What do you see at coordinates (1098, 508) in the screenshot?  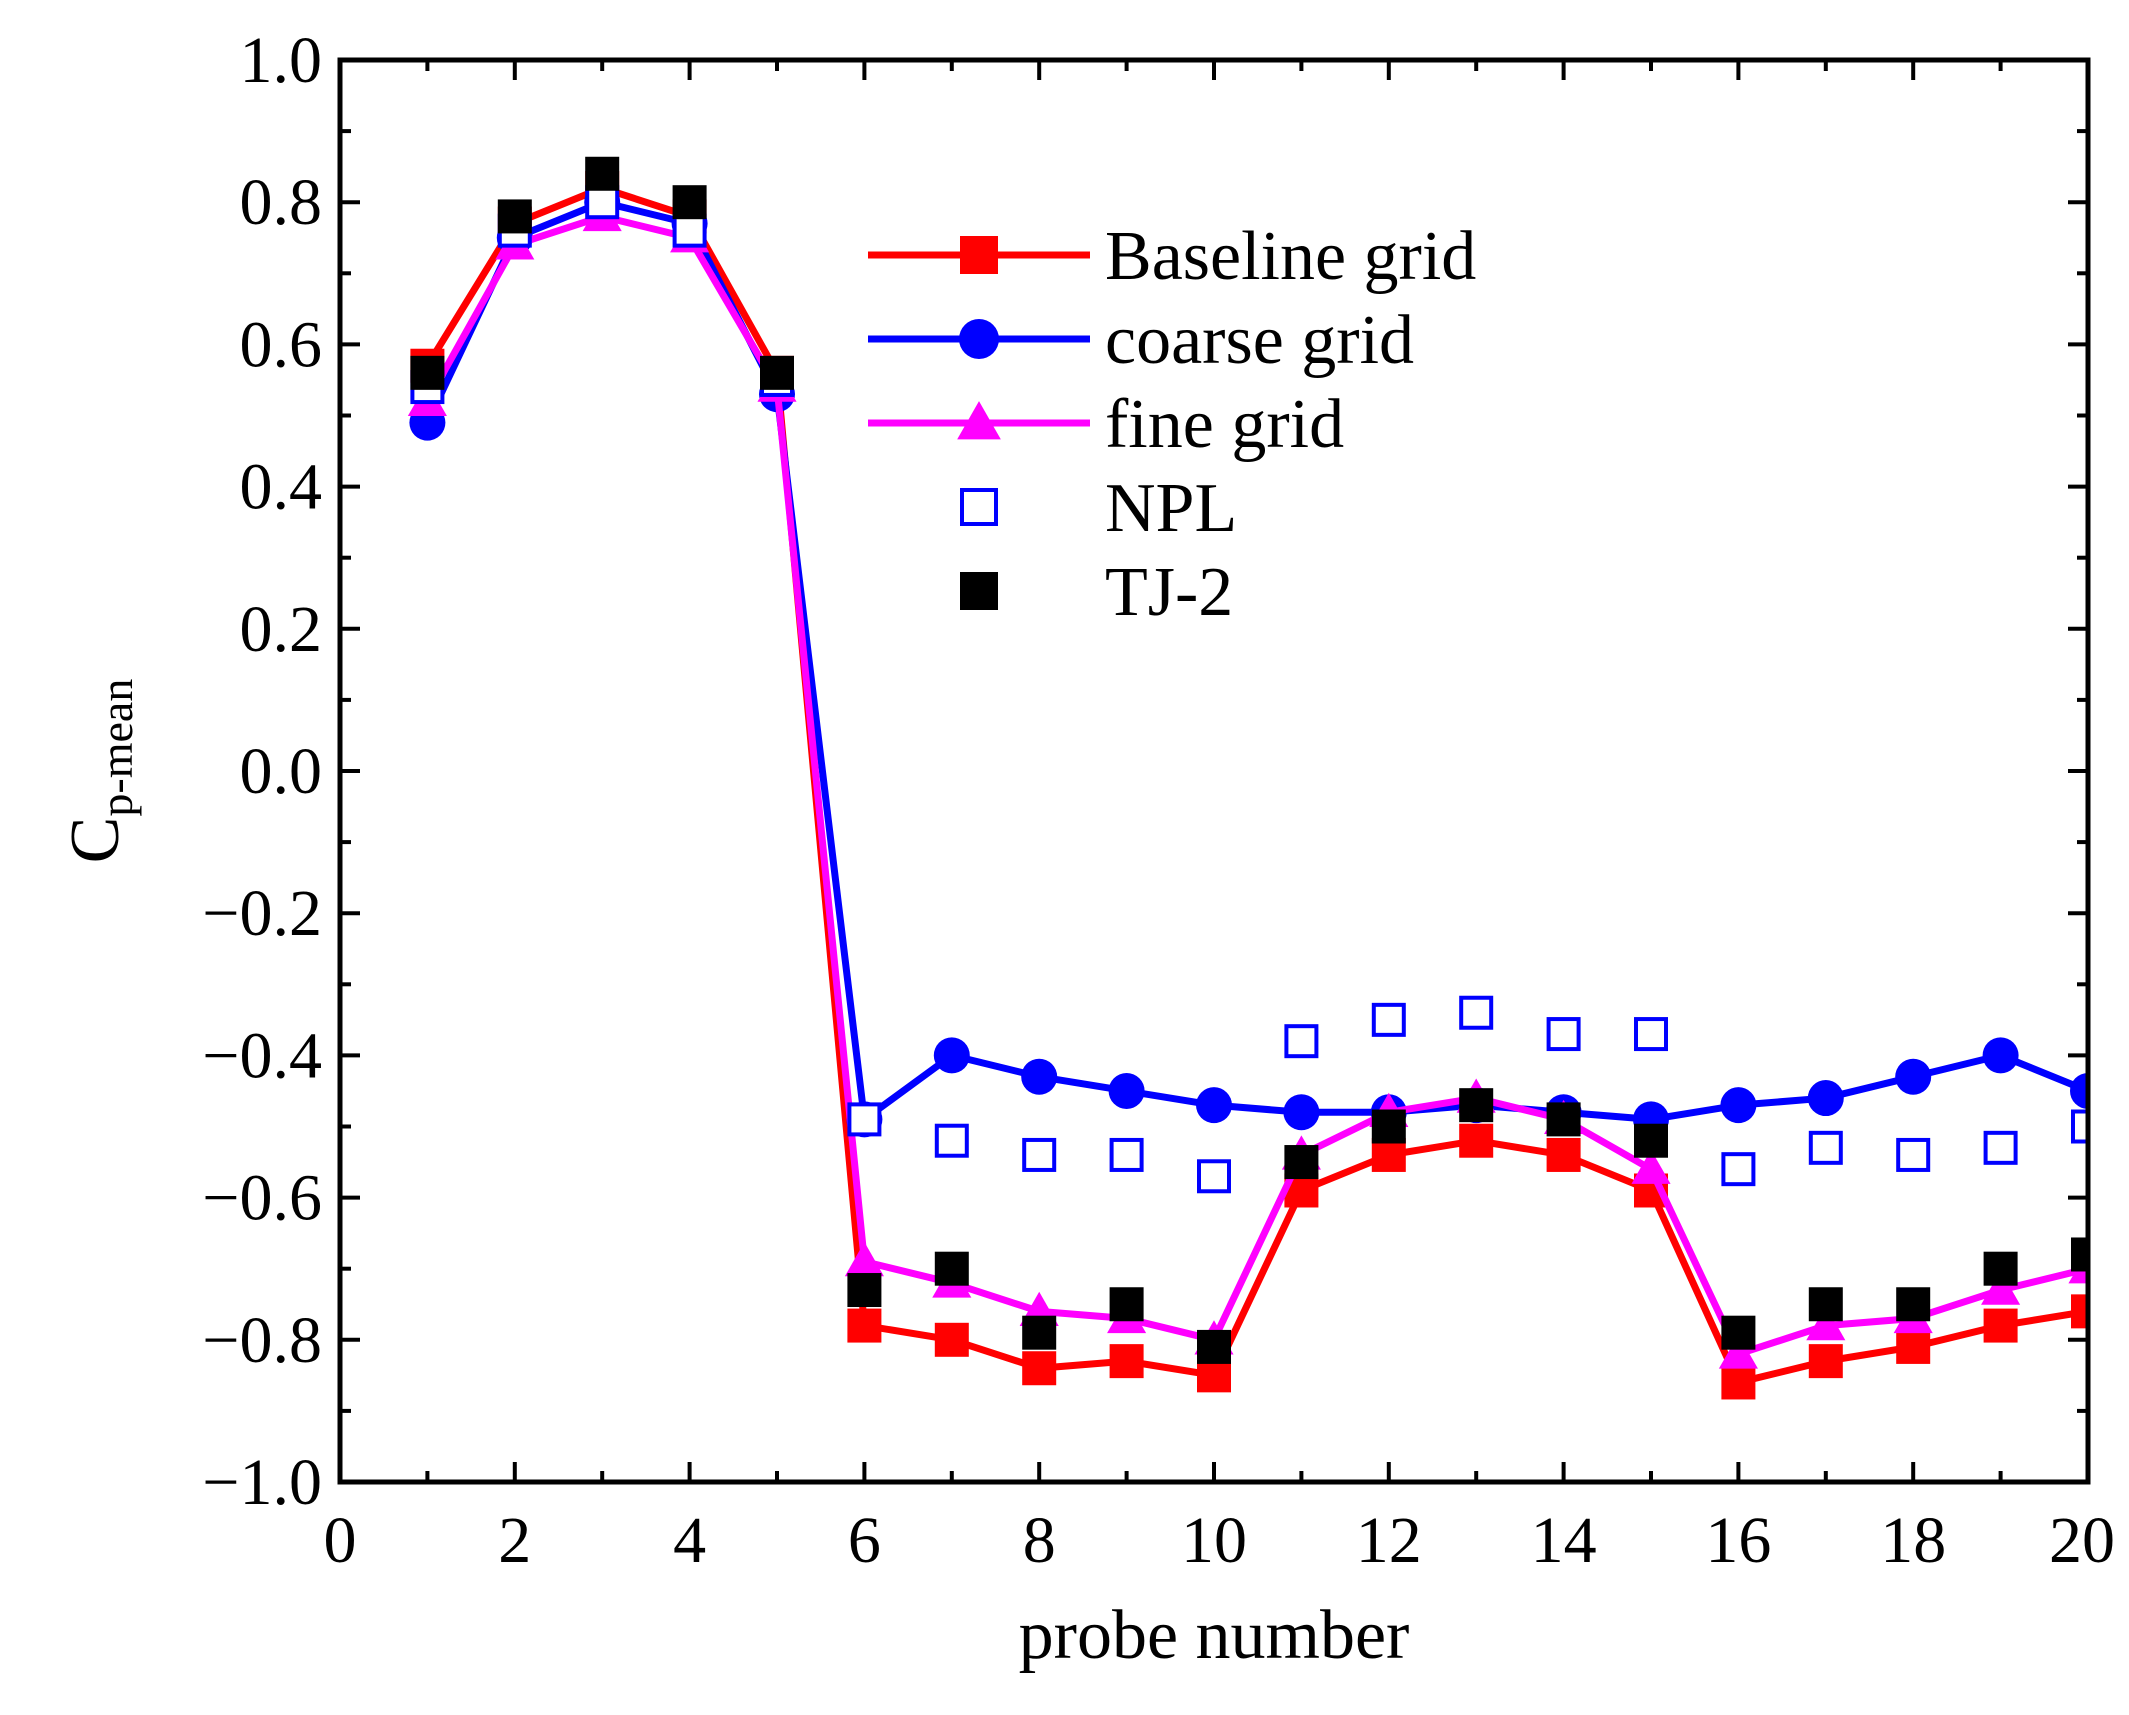 I see `legend-item-npl: NPL` at bounding box center [1098, 508].